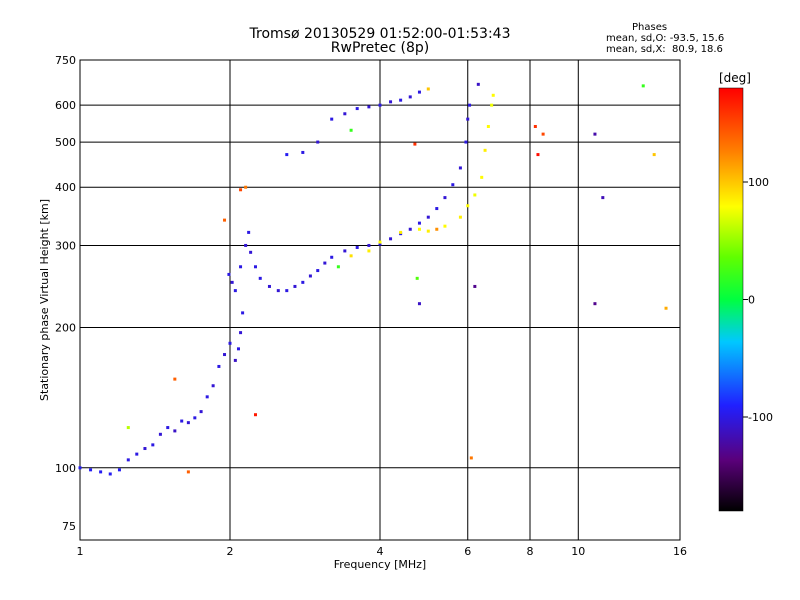 Image resolution: width=800 pixels, height=600 pixels. What do you see at coordinates (65, 60) in the screenshot?
I see `y-tick-label: 750` at bounding box center [65, 60].